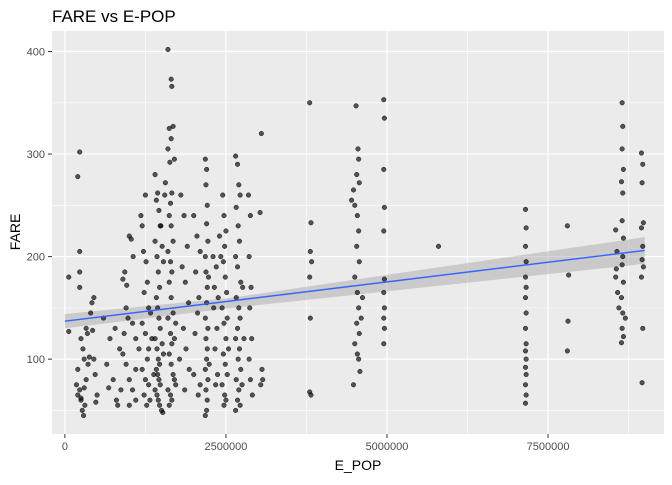  I want to click on y-tick-label: 200, so click(36, 258).